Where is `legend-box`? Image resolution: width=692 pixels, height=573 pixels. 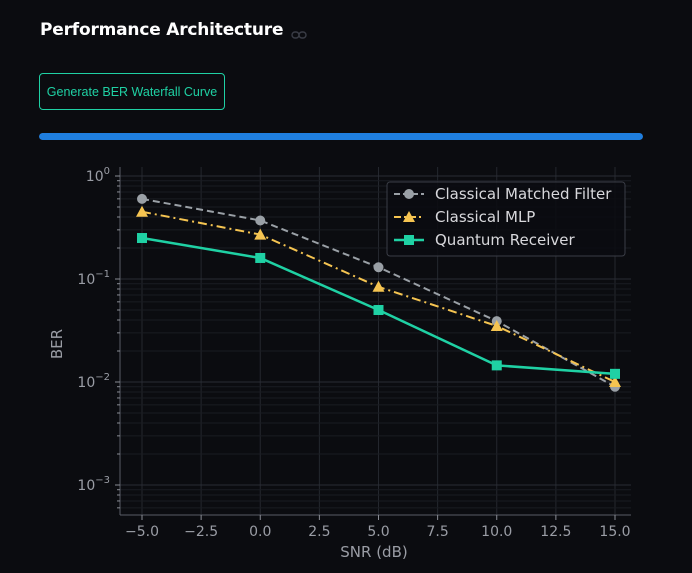
legend-box is located at coordinates (506, 219).